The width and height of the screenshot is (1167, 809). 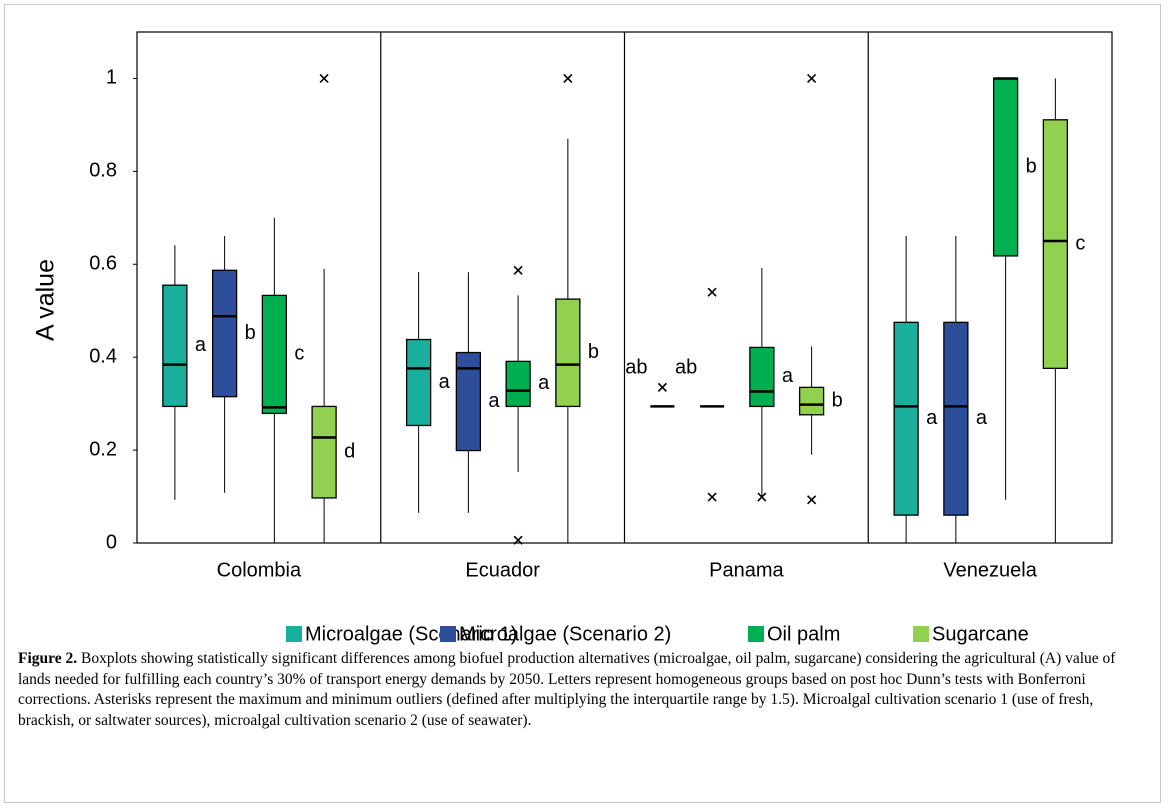 What do you see at coordinates (565, 634) in the screenshot?
I see `legend-label: Microalgae (Scenario 2)` at bounding box center [565, 634].